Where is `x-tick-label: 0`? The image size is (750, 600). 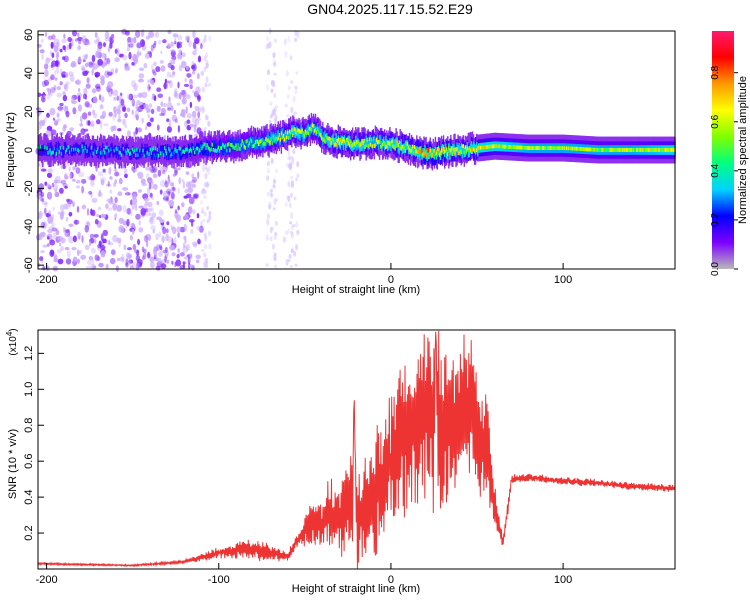
x-tick-label: 0 is located at coordinates (391, 580).